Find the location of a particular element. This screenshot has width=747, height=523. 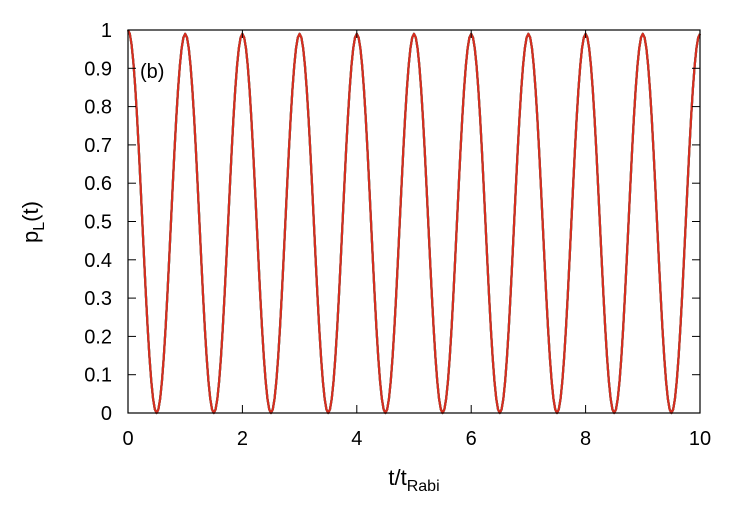

y-tick-label: 0.2 is located at coordinates (98, 337).